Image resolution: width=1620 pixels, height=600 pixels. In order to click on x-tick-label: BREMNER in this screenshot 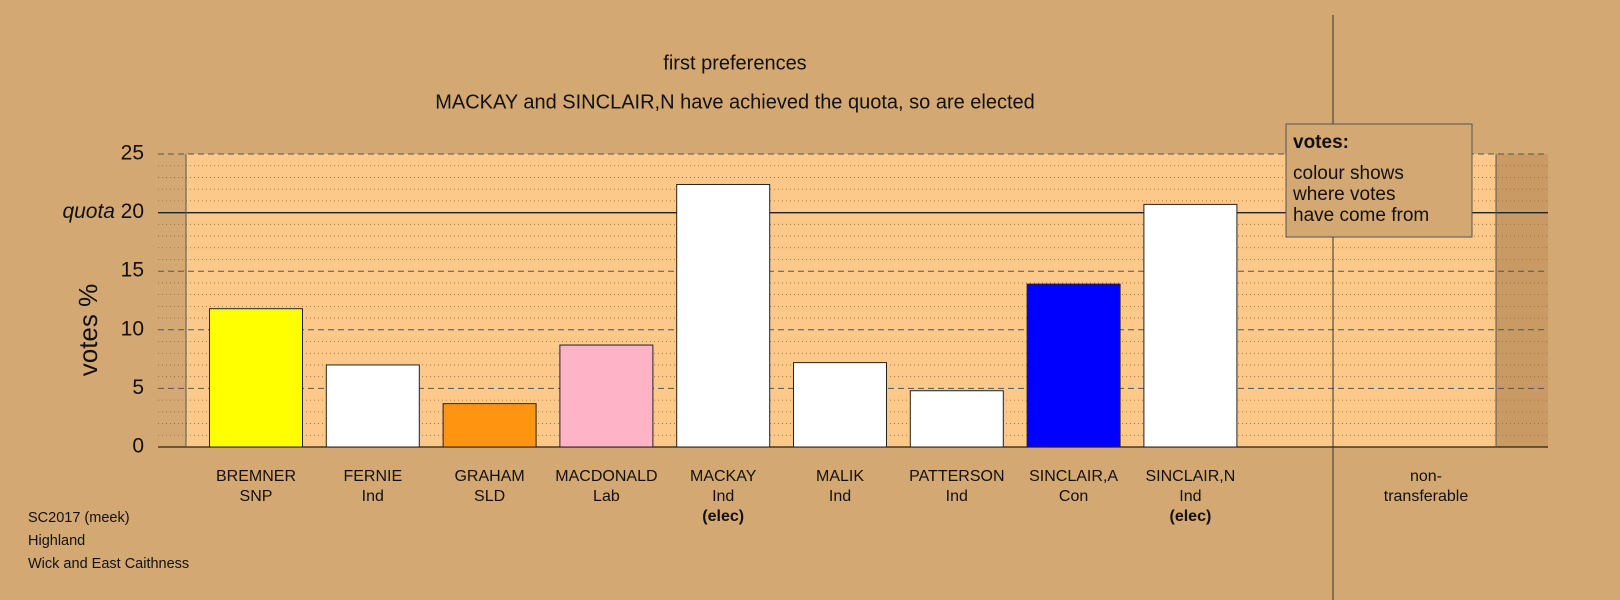, I will do `click(256, 476)`.